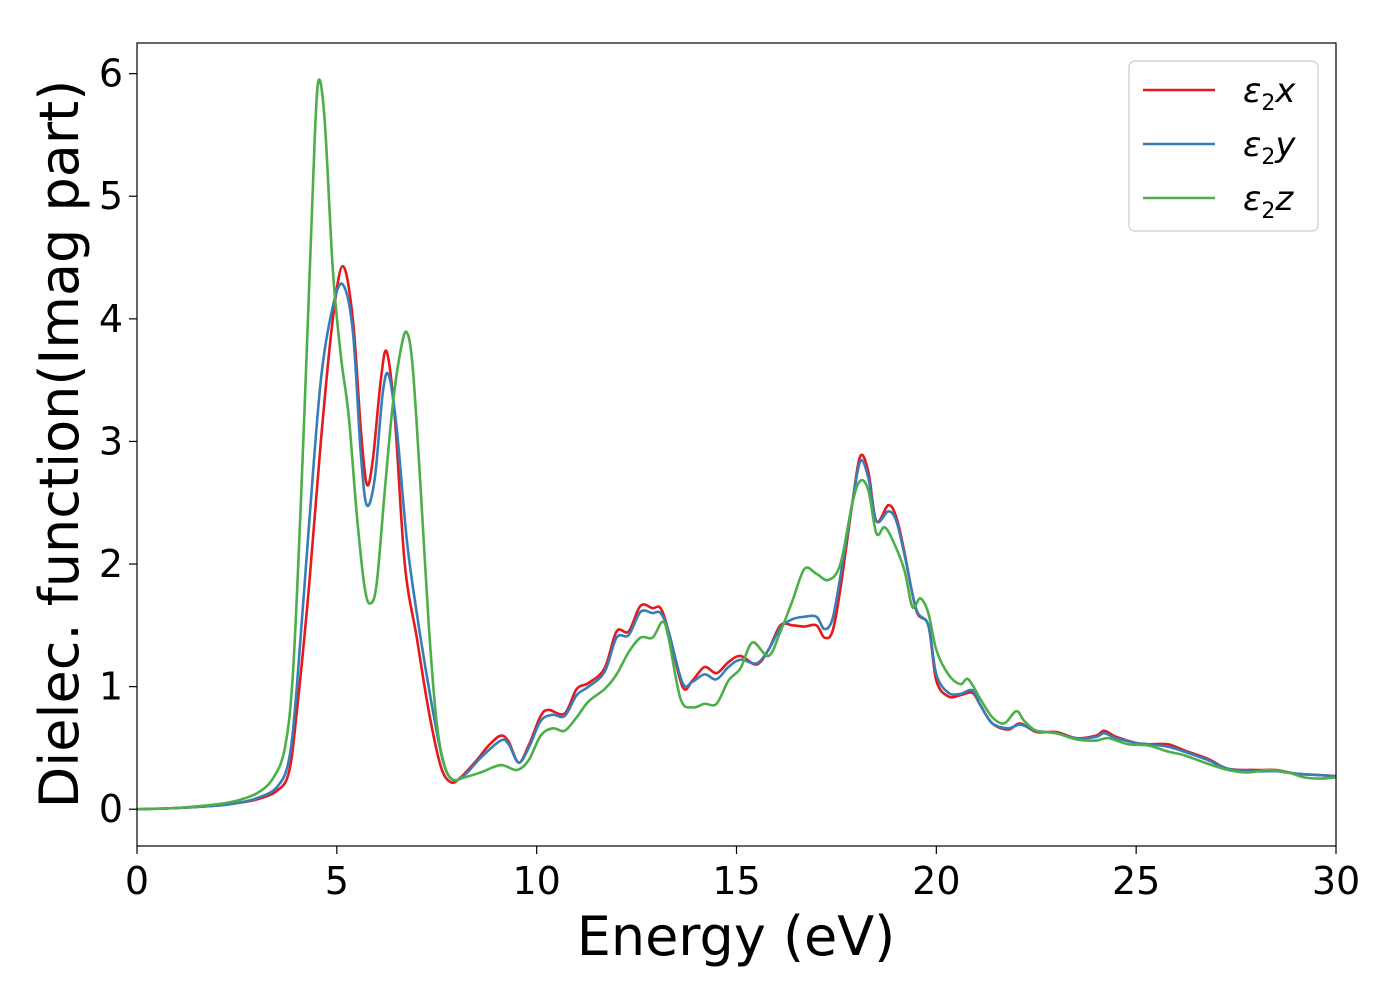  What do you see at coordinates (536, 881) in the screenshot?
I see `x-tick-label: 10` at bounding box center [536, 881].